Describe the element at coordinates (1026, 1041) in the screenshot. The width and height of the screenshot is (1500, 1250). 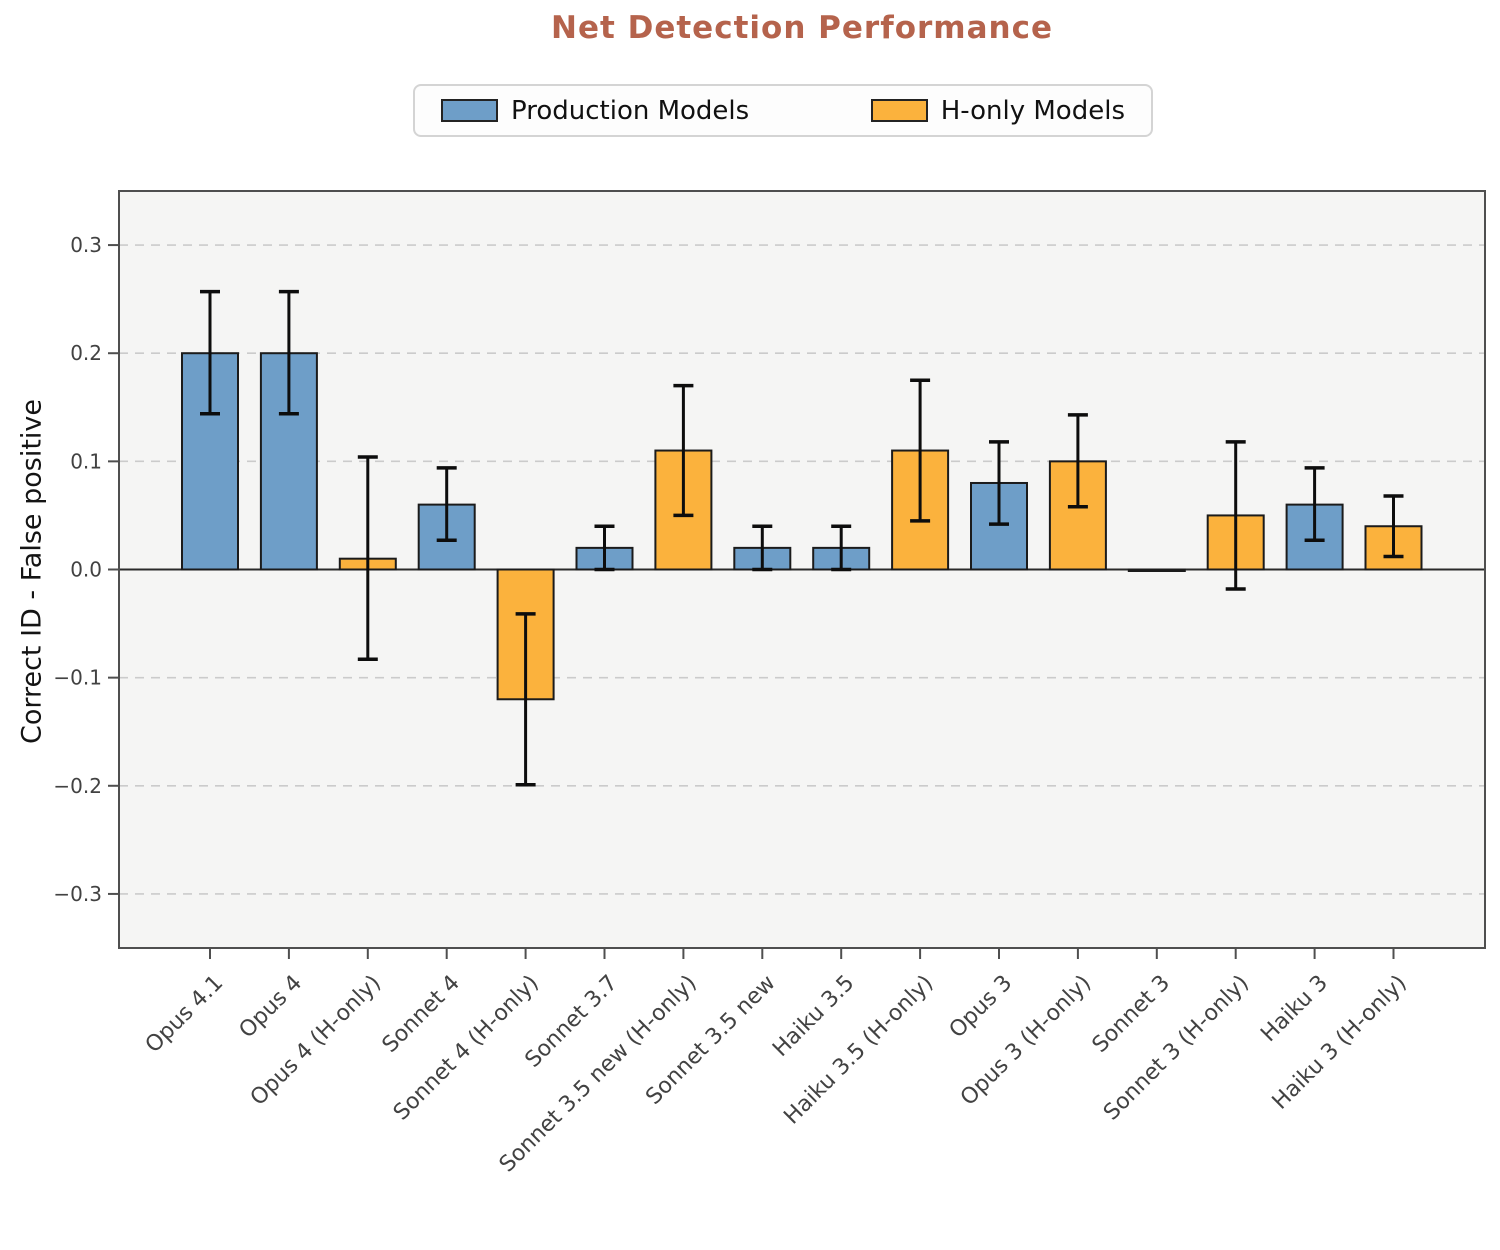
I see `x-tick-label: Opus 3 (H-only)` at that location.